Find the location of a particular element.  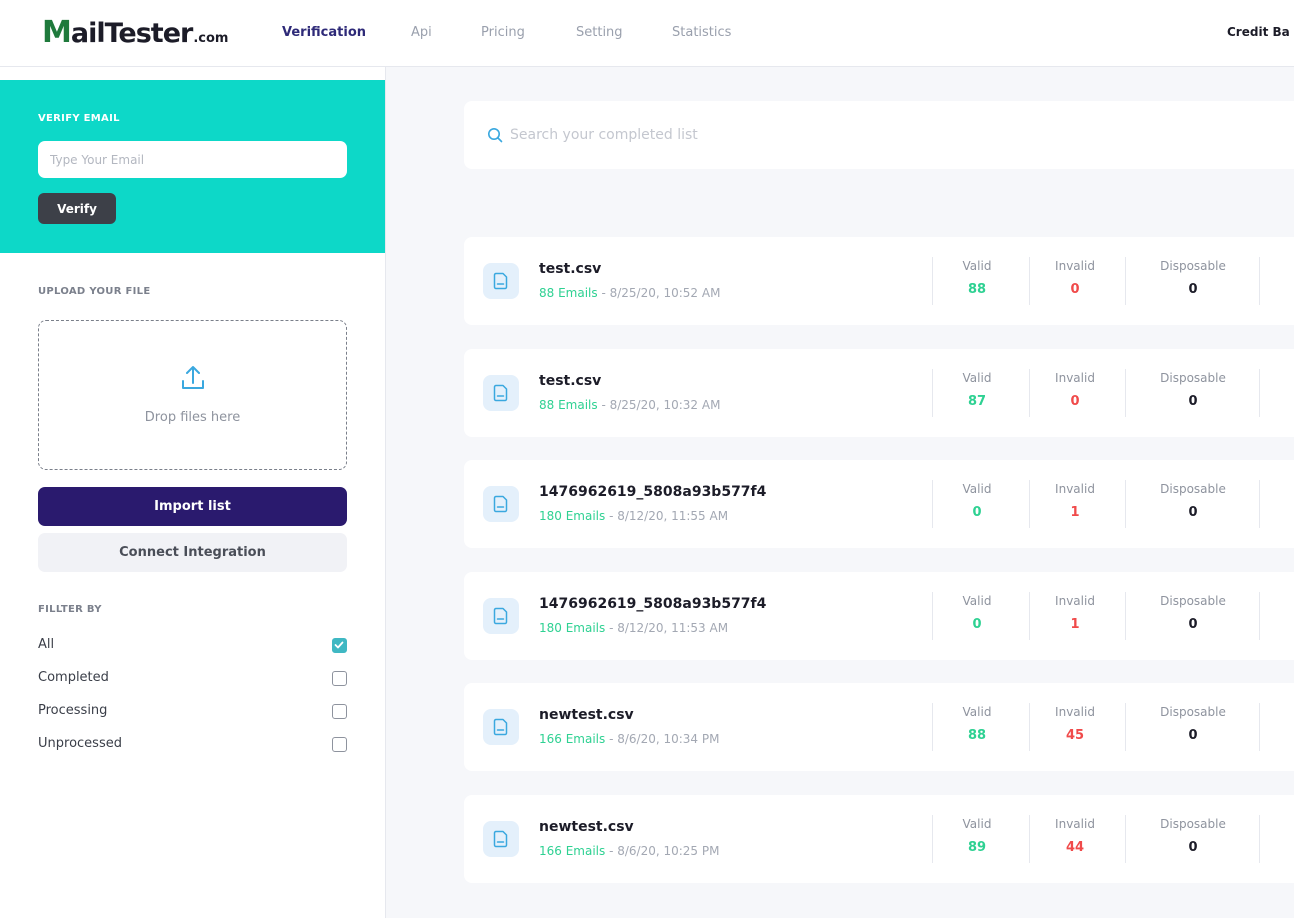

filter-option-label: Completed is located at coordinates (73, 677).